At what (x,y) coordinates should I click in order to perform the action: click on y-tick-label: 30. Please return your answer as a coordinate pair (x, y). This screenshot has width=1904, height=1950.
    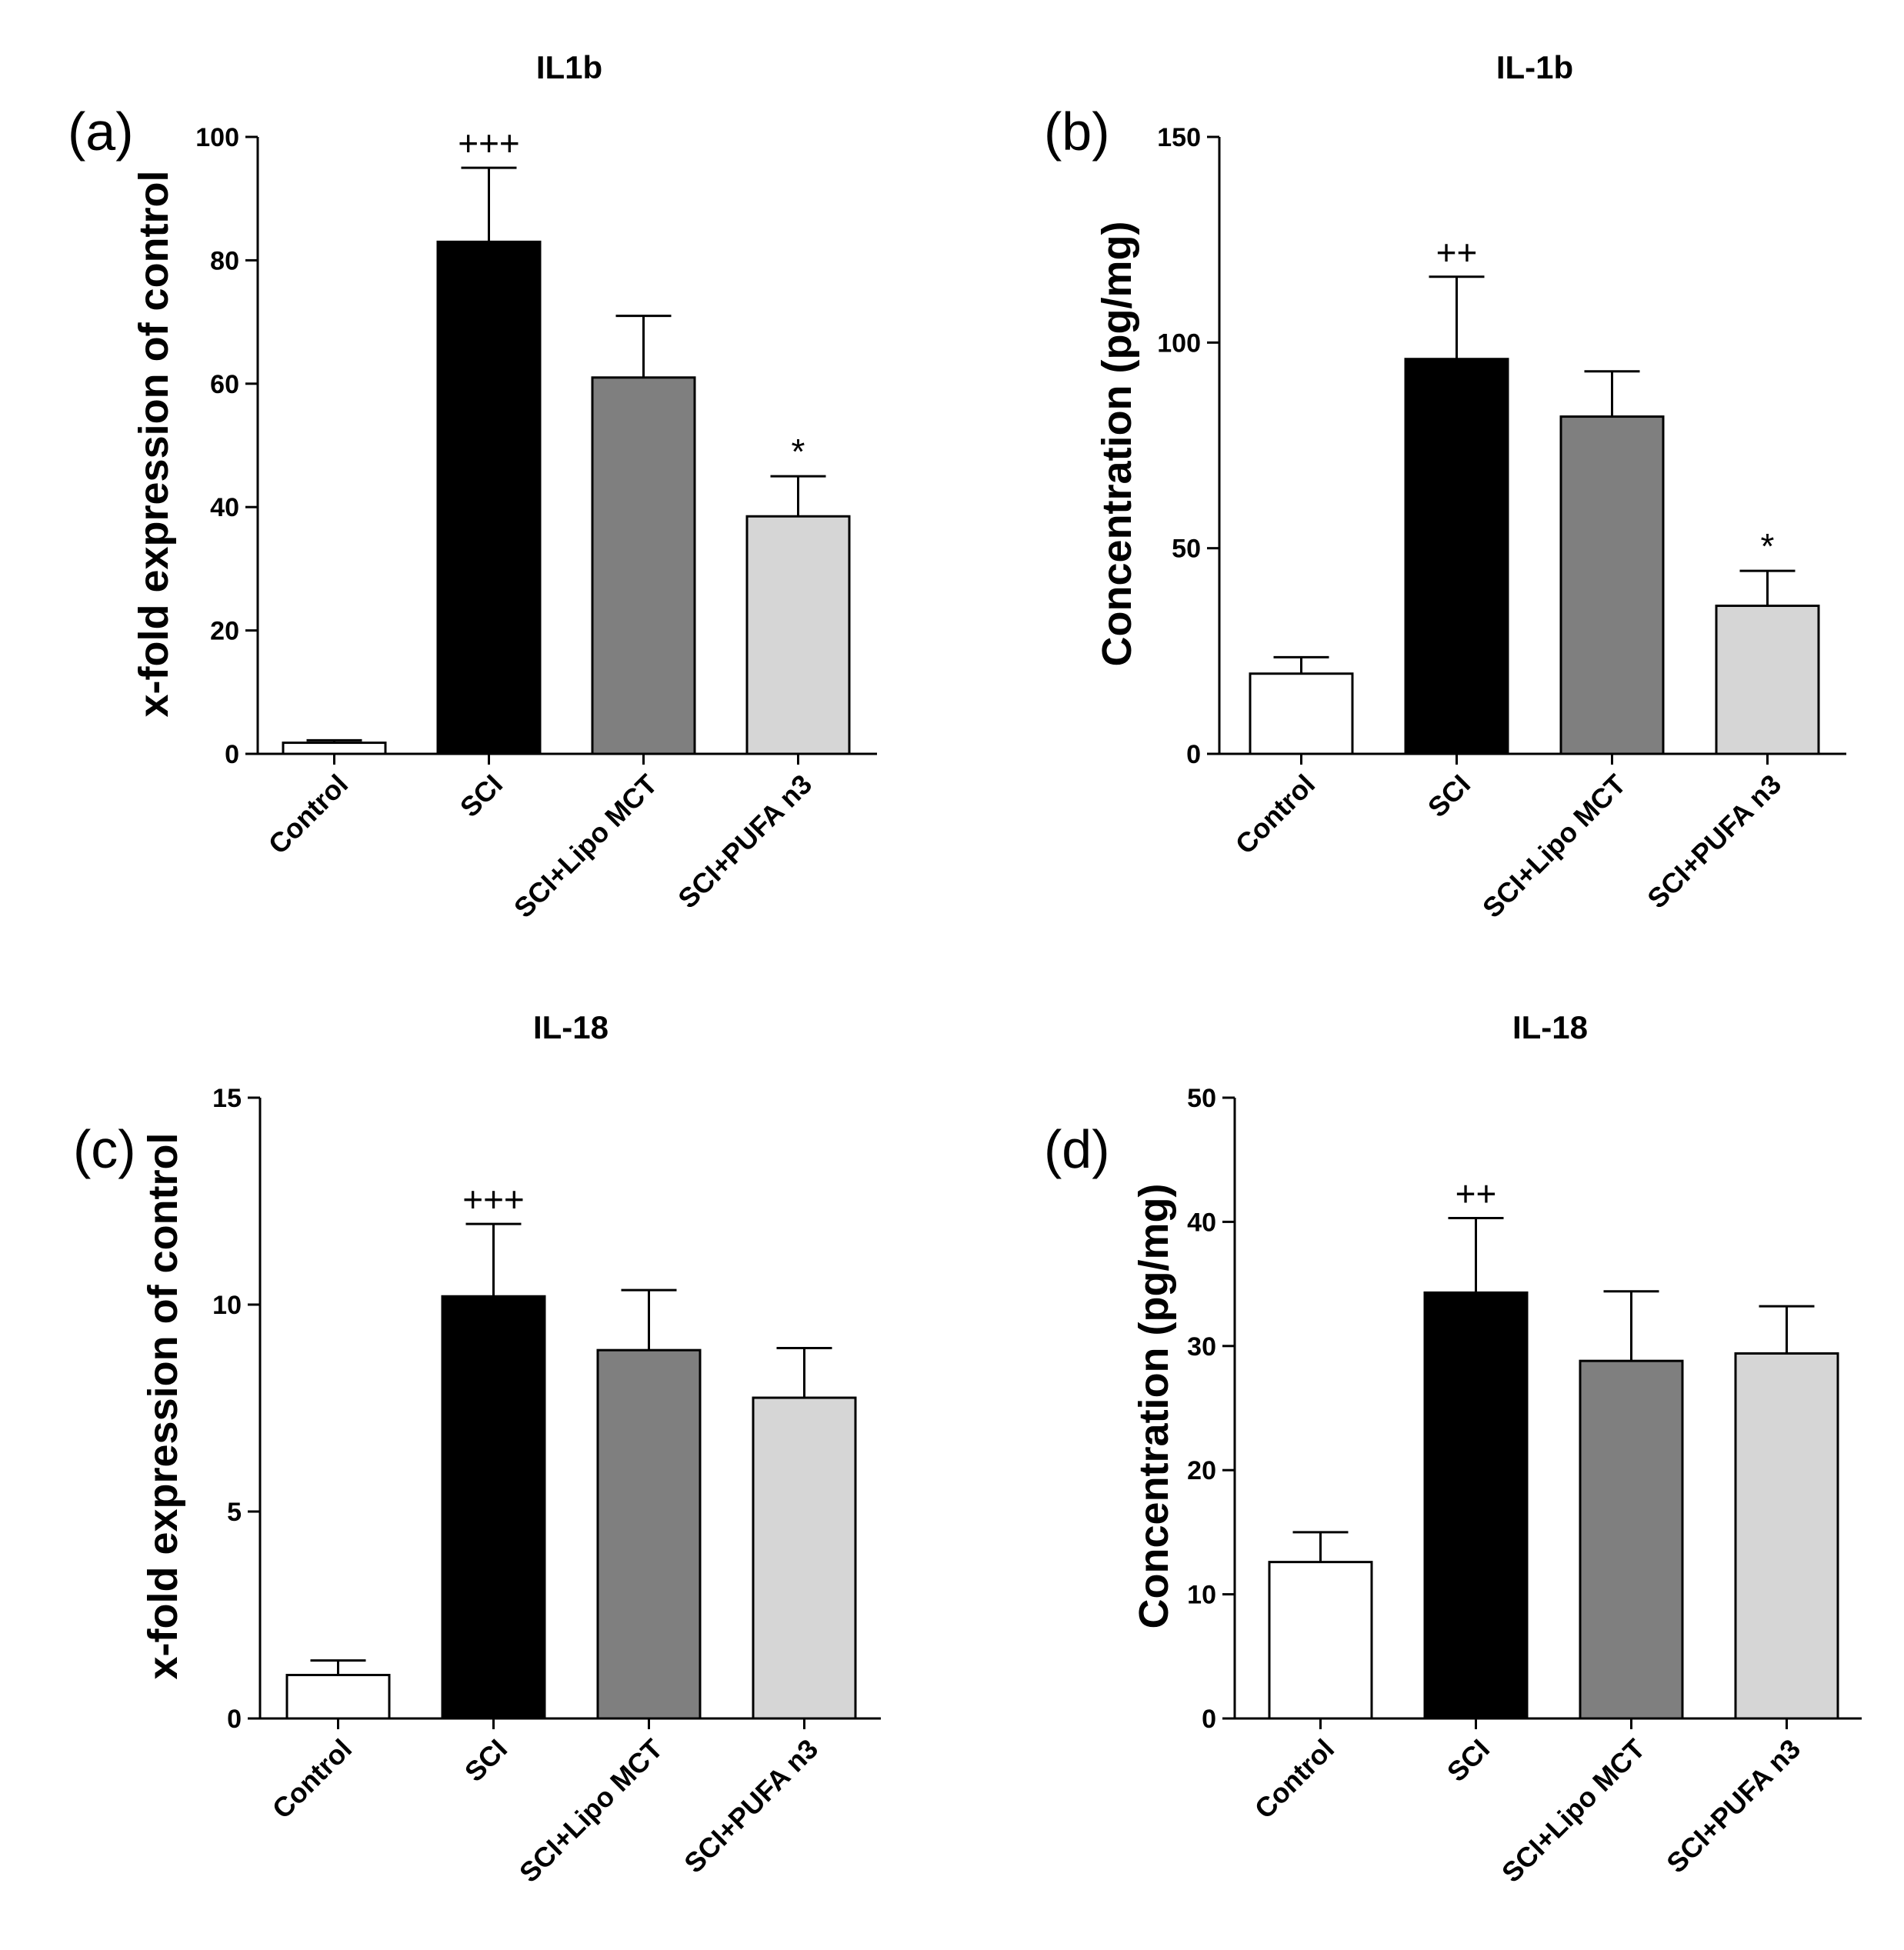
    Looking at the image, I should click on (1201, 1347).